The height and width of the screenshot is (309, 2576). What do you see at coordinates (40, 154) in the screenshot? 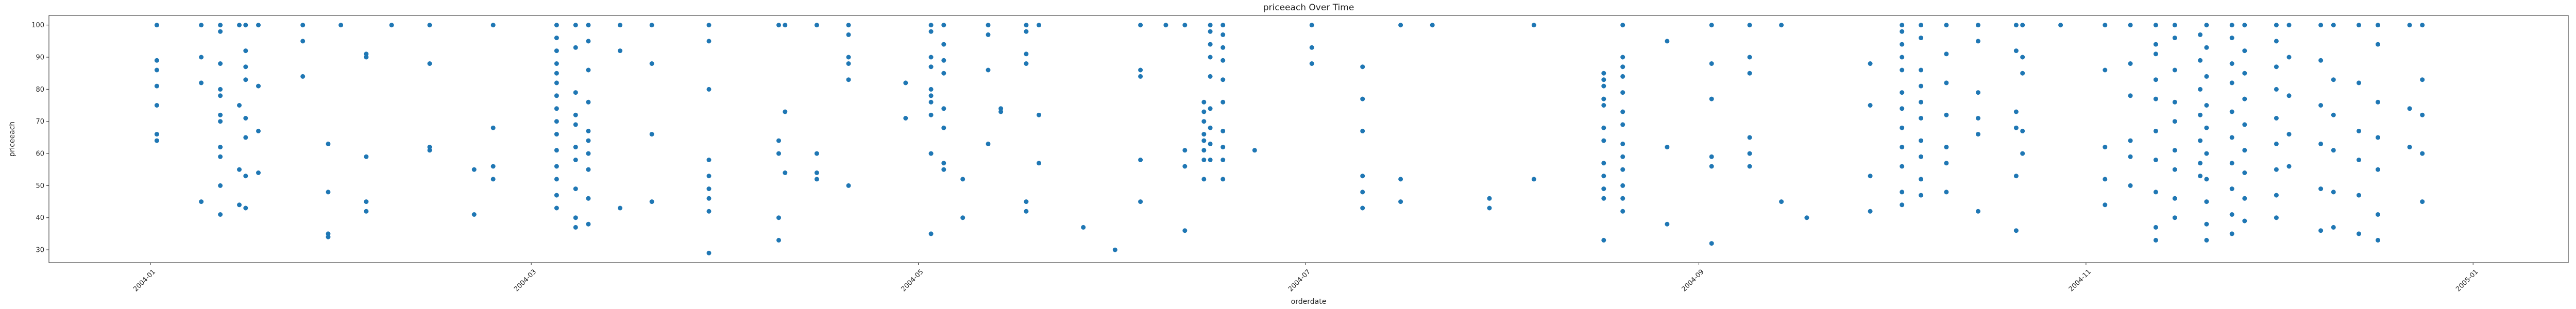
I see `y-tick-label: 60` at bounding box center [40, 154].